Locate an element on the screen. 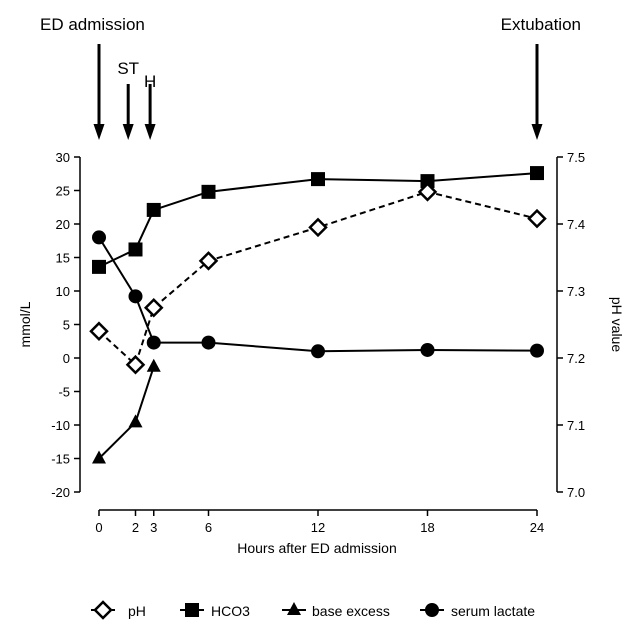 The image size is (643, 635). legend-item: serum lactate is located at coordinates (477, 611).